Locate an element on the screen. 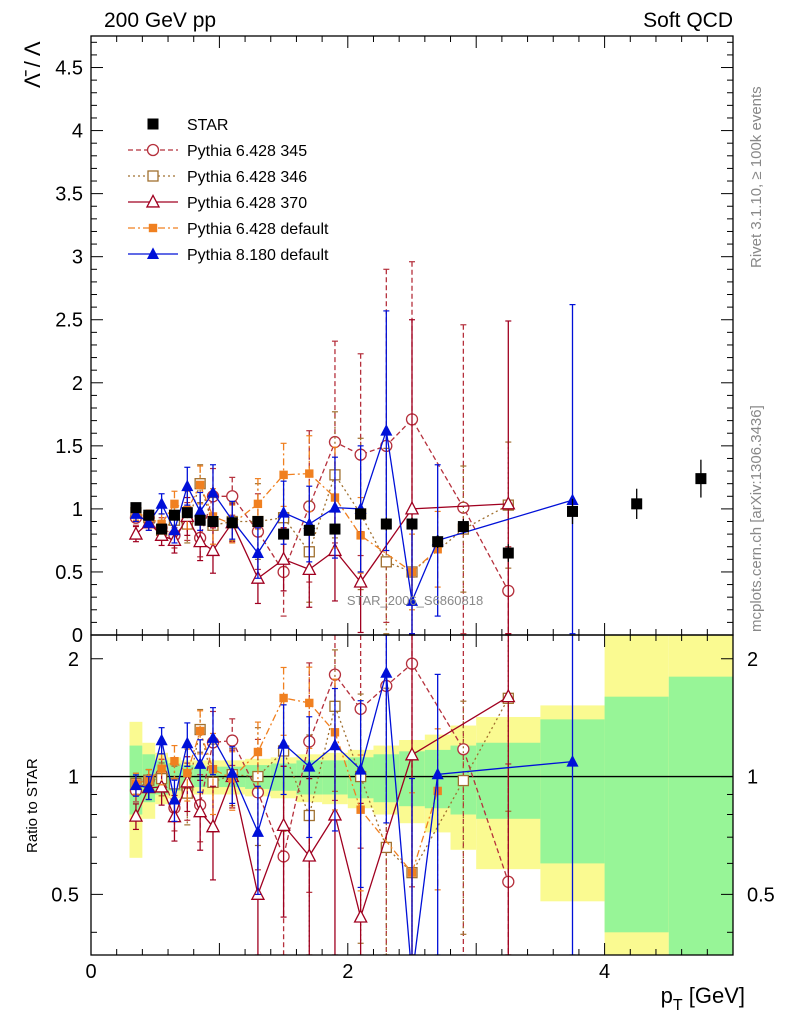  main-ytick-label: 0.5 is located at coordinates (69, 573).